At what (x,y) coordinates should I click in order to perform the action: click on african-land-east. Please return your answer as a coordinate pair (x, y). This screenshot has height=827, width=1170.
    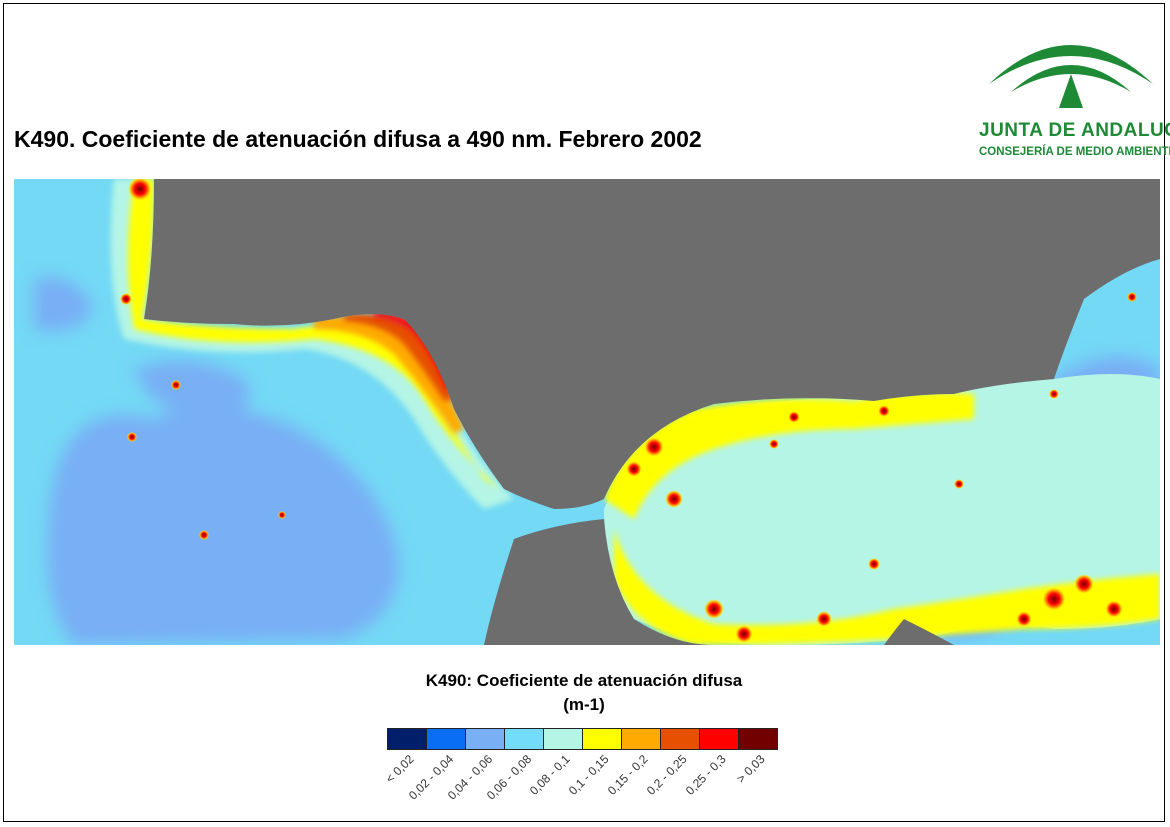
    Looking at the image, I should click on (919, 632).